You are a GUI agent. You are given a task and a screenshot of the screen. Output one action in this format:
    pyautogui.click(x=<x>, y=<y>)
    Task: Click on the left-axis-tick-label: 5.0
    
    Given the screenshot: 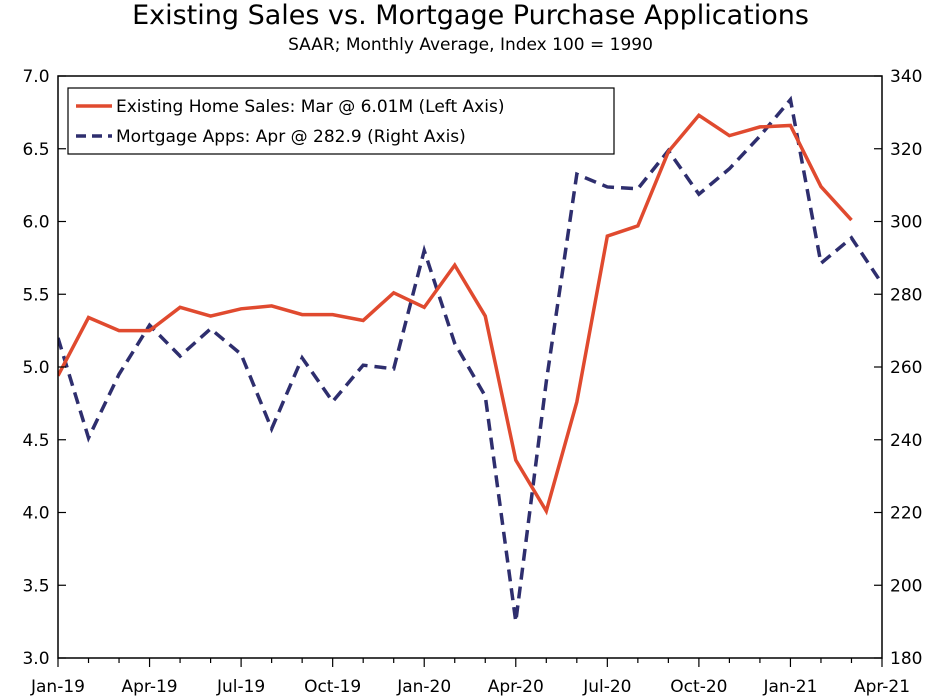 What is the action you would take?
    pyautogui.click(x=35, y=368)
    